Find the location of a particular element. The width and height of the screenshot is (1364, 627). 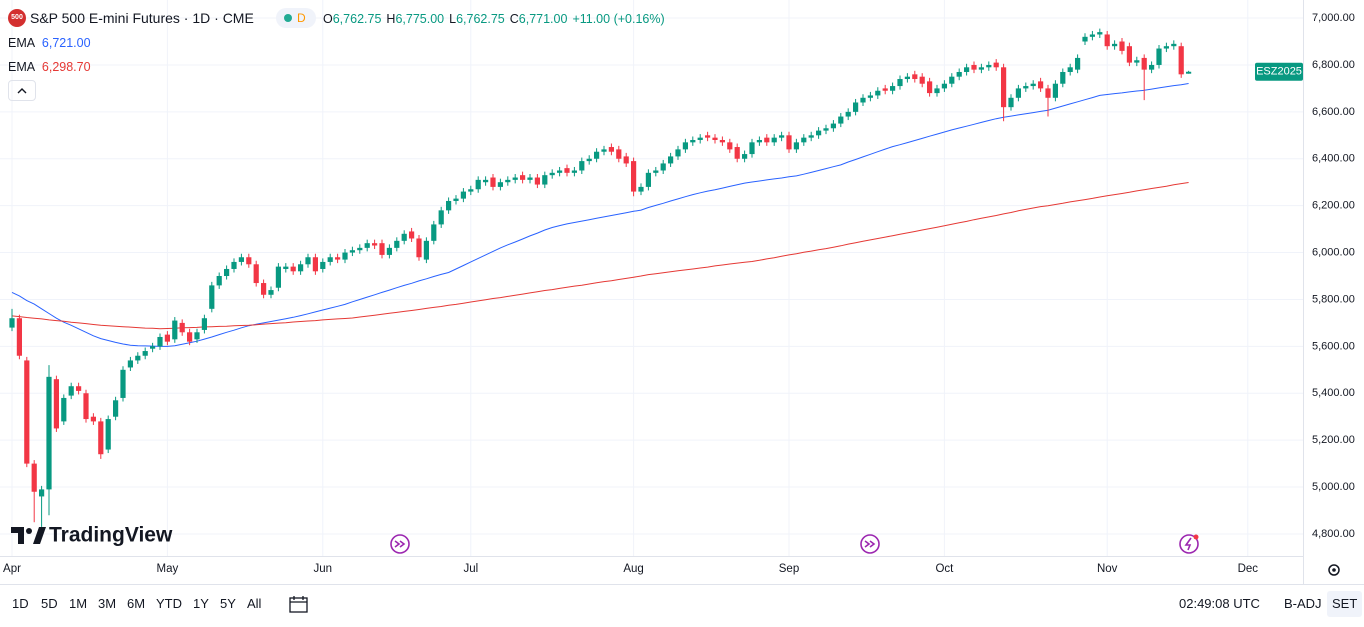

adjust-button: B-ADJ is located at coordinates (1303, 603).